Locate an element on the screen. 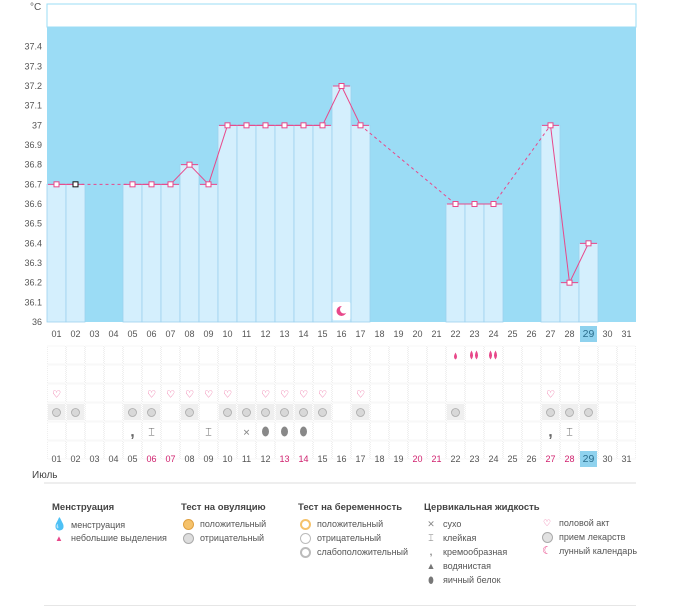 The width and height of the screenshot is (675, 608). x-tick-label: 25 is located at coordinates (512, 334).